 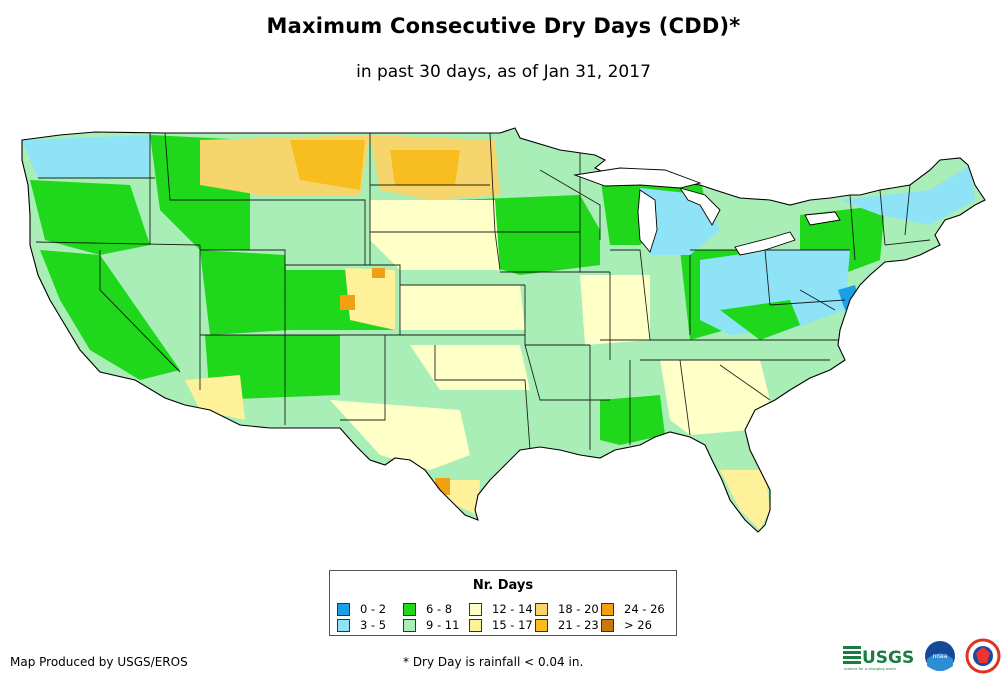 I want to click on legend-label: 9 - 11, so click(x=443, y=625).